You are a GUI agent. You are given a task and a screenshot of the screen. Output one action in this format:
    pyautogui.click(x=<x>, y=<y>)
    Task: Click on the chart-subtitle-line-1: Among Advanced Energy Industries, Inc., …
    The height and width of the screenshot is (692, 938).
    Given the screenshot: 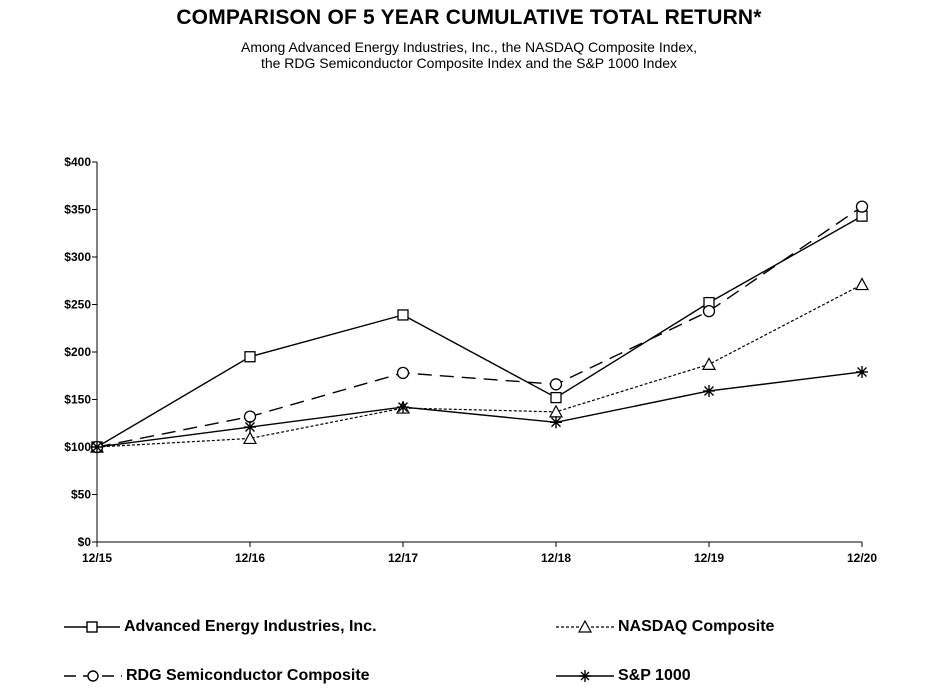 What is the action you would take?
    pyautogui.click(x=468, y=47)
    